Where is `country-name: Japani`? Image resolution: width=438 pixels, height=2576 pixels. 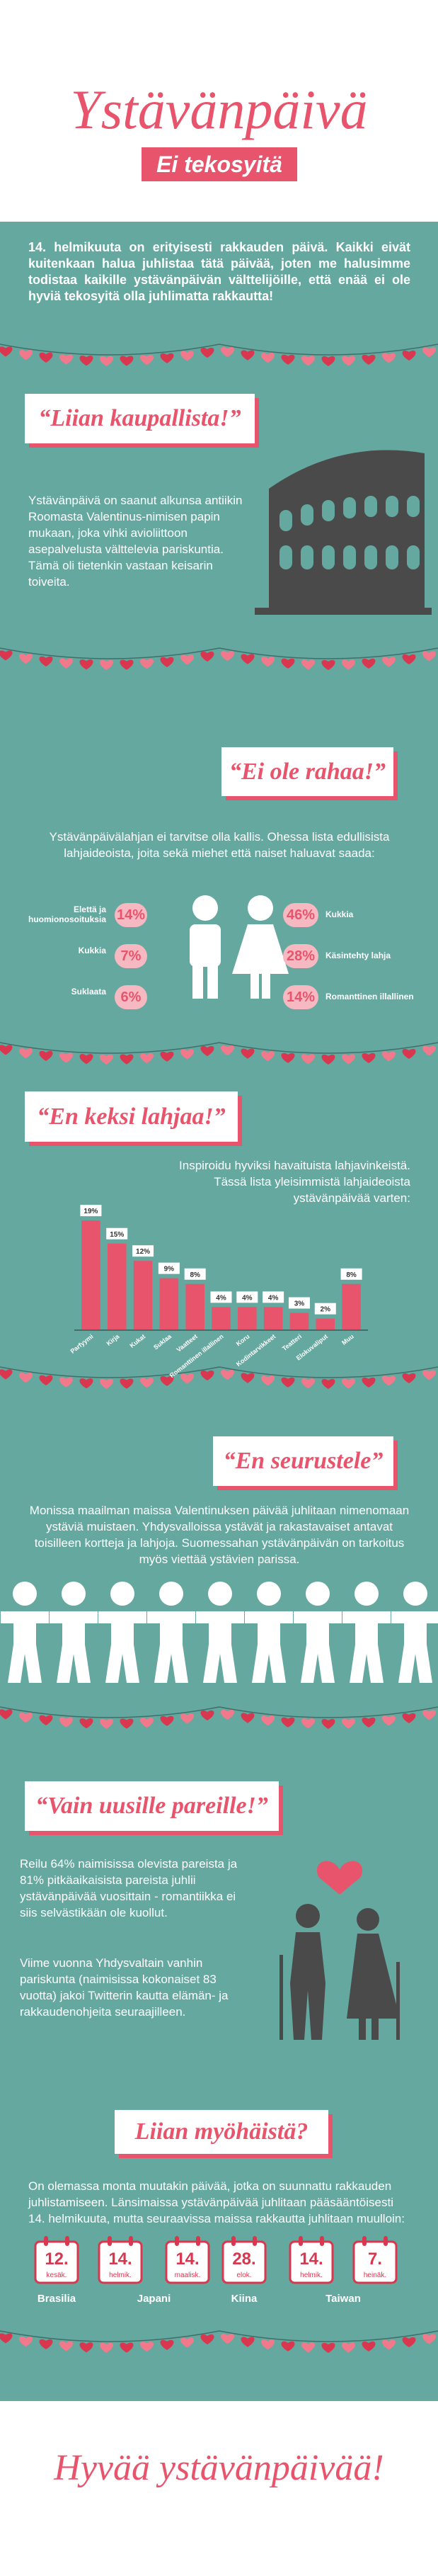
country-name: Japani is located at coordinates (154, 2299).